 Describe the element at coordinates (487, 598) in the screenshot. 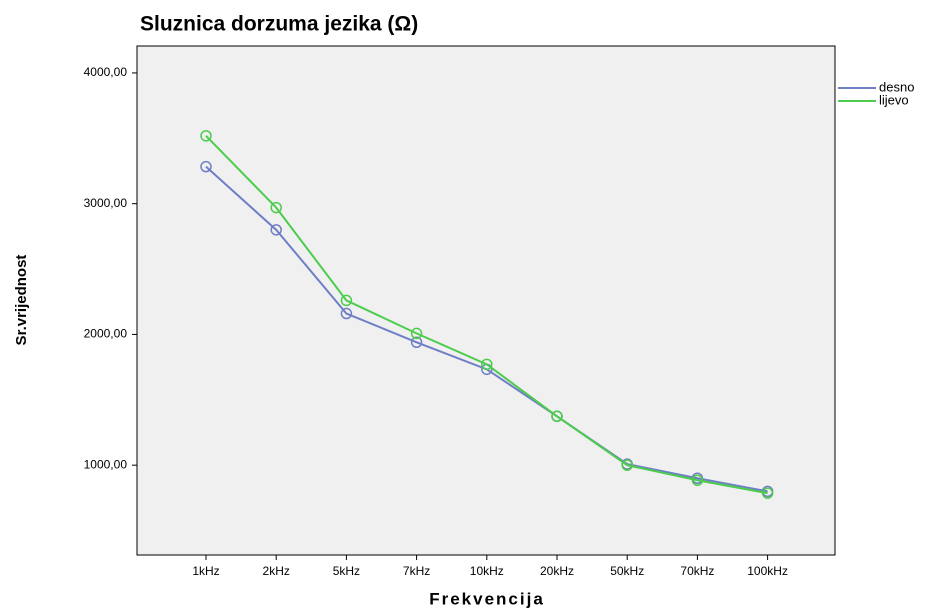

I see `x-axis-label: Frekvencija` at that location.